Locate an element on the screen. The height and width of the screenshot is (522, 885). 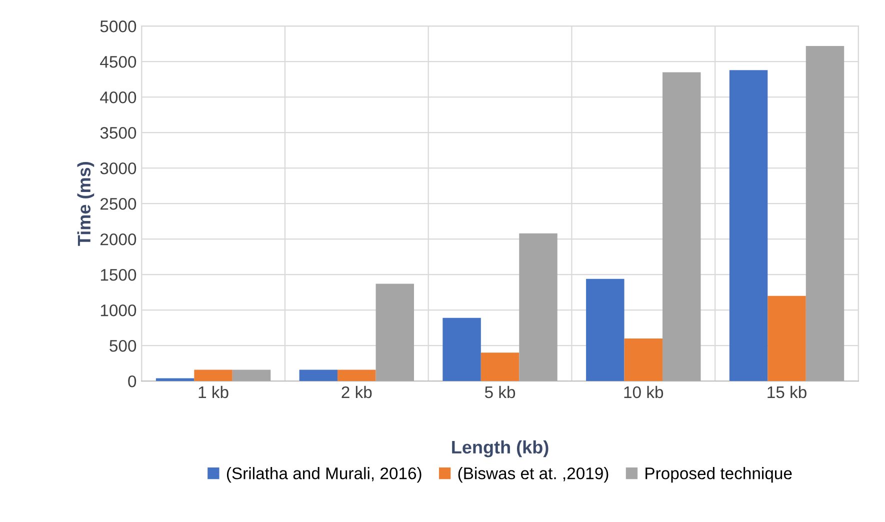
x-tick-label: 1 kb is located at coordinates (213, 392).